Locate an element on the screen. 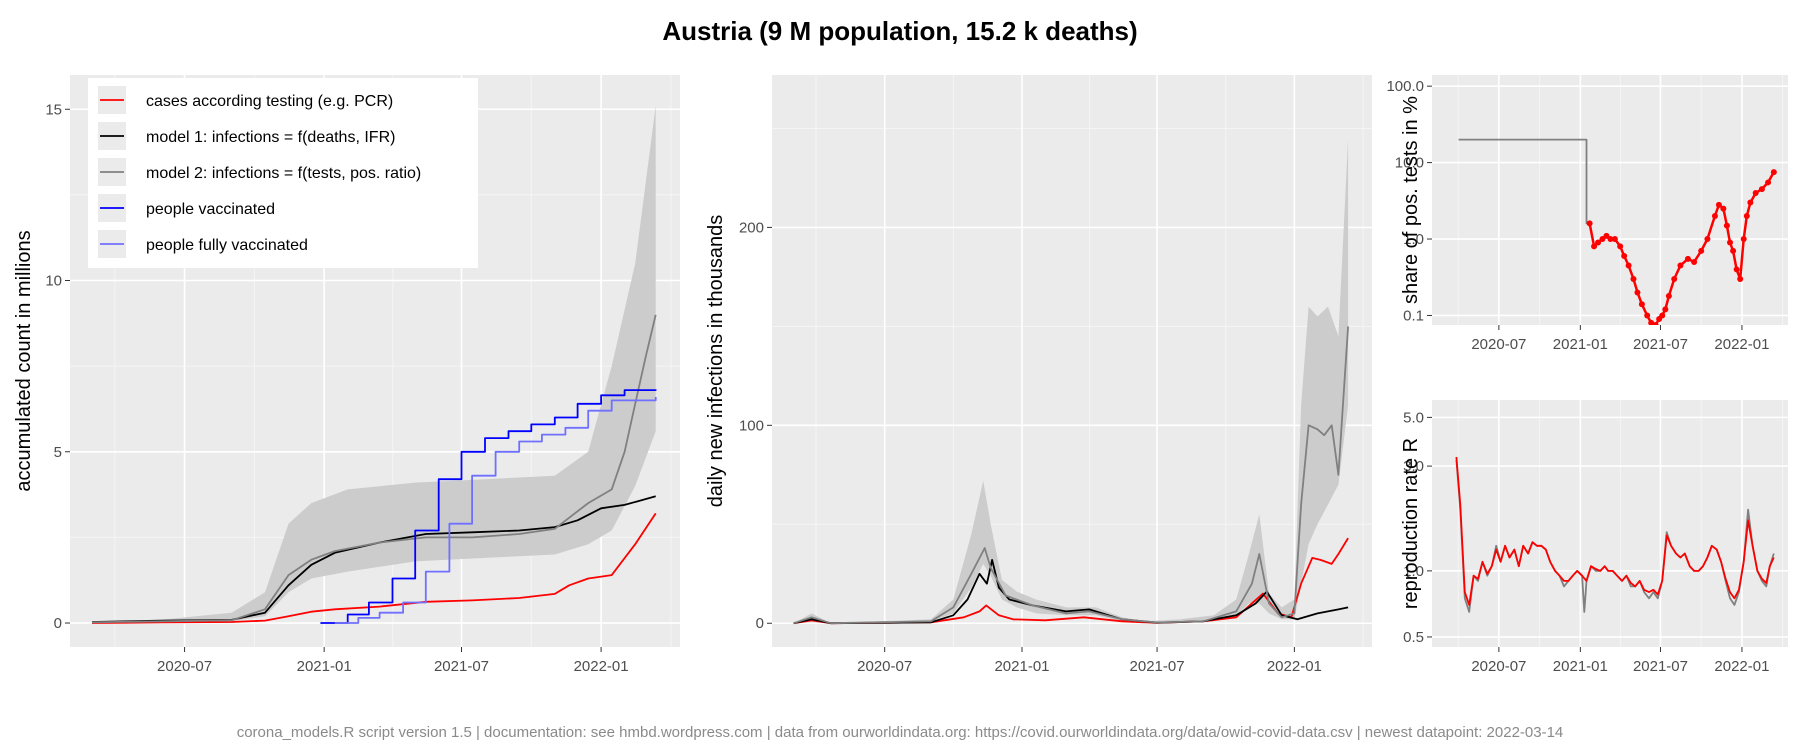 The width and height of the screenshot is (1800, 750). y-tick-label: 10.0 is located at coordinates (1409, 163).